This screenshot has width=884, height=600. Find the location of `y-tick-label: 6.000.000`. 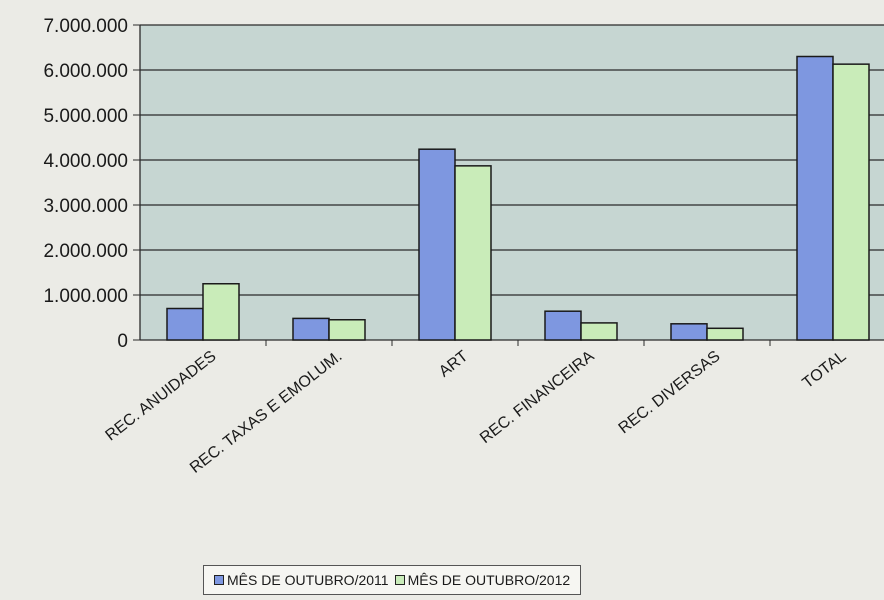

y-tick-label: 6.000.000 is located at coordinates (85, 71).